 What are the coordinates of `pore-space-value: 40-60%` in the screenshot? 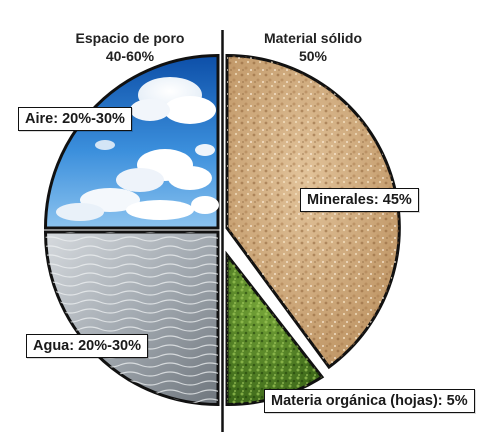 It's located at (130, 56).